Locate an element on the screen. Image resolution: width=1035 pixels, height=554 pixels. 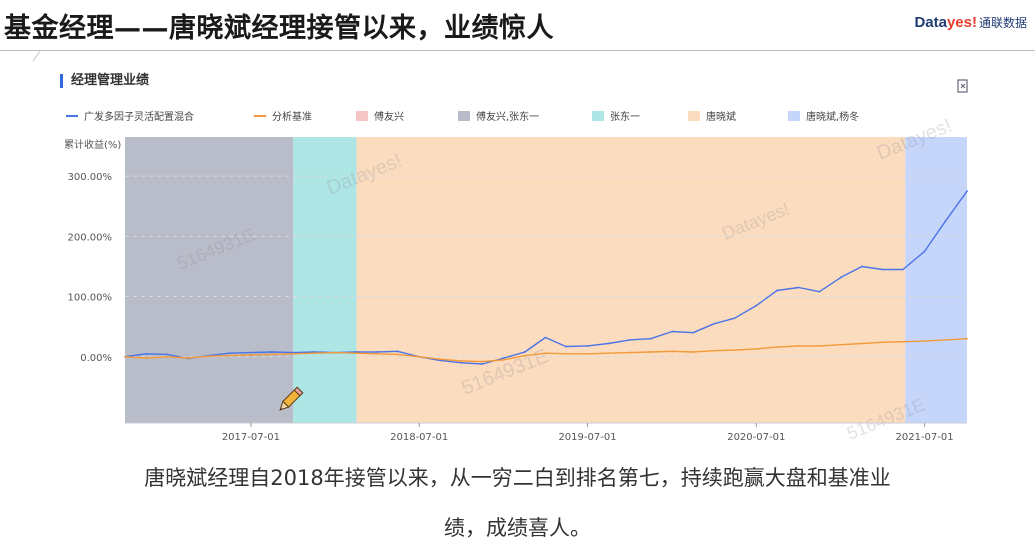
caption-line-1: 唐晓斌经理自2018年接管以来，从一穷二白到排名第七，持续跑赢大盘和基准业 is located at coordinates (517, 478).